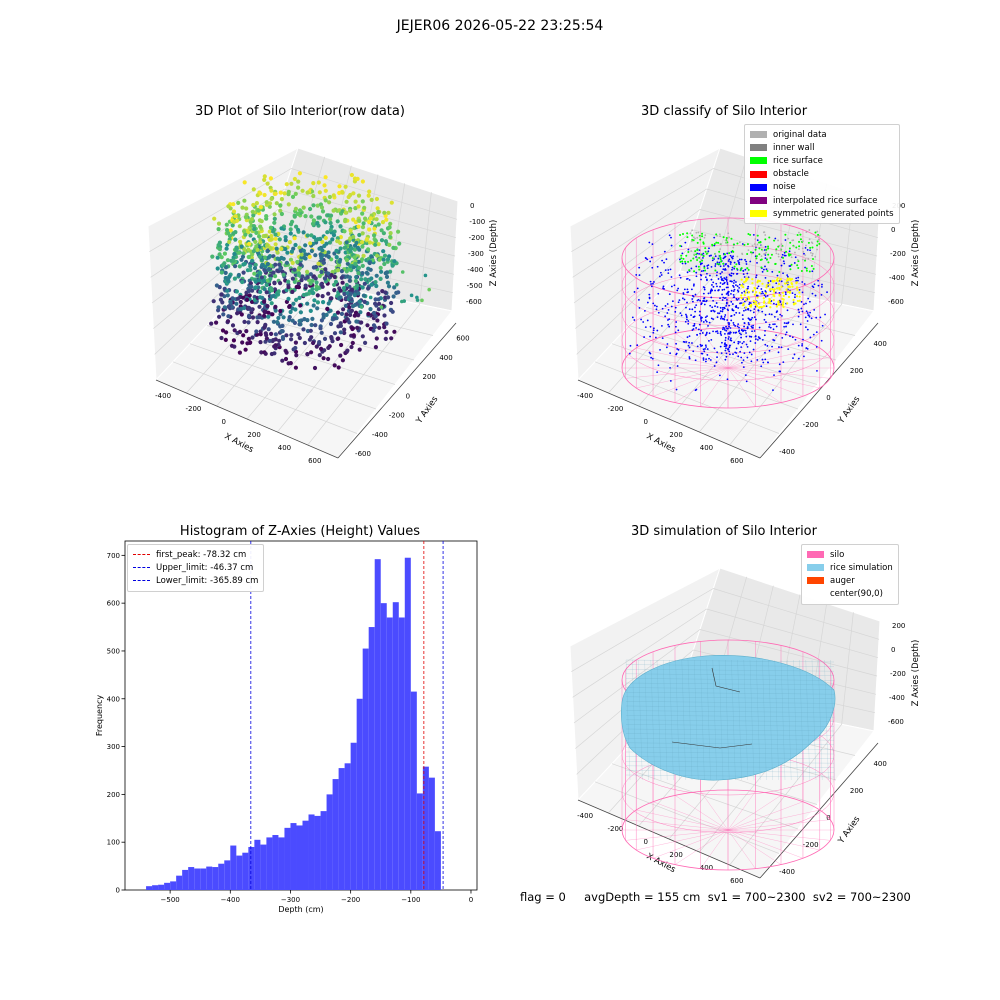 This screenshot has height=1000, width=1000. What do you see at coordinates (791, 739) in the screenshot?
I see `grid-line` at bounding box center [791, 739].